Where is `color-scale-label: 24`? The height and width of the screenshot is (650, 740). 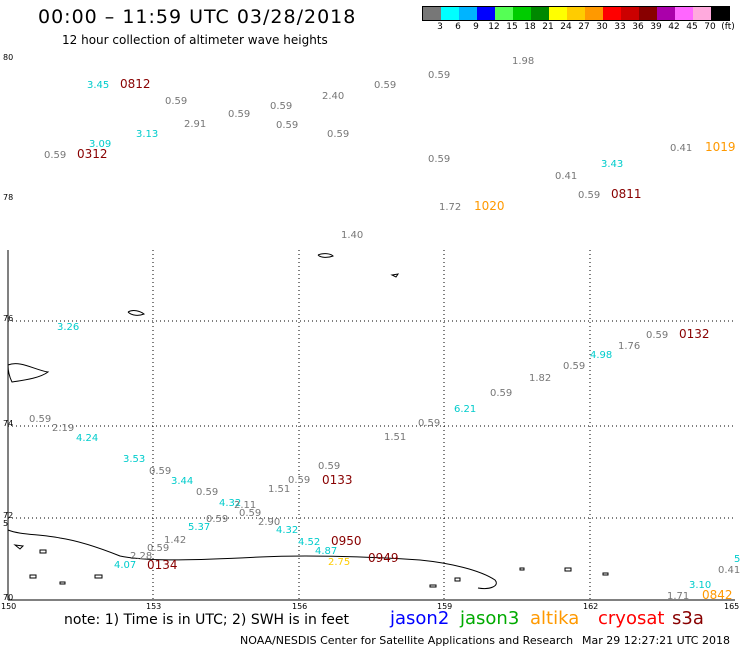
color-scale-label: 24 is located at coordinates (566, 27).